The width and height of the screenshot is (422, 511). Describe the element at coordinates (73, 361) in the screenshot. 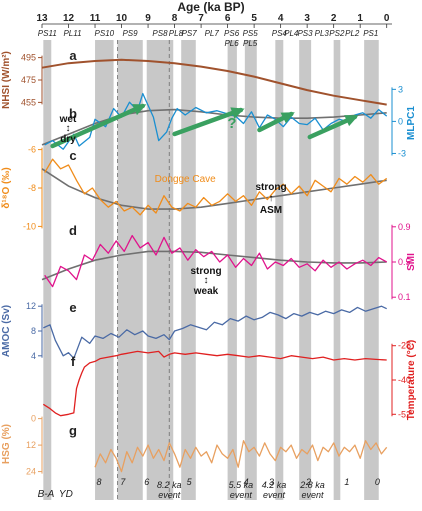

I see `panel-letter-f: f` at that location.